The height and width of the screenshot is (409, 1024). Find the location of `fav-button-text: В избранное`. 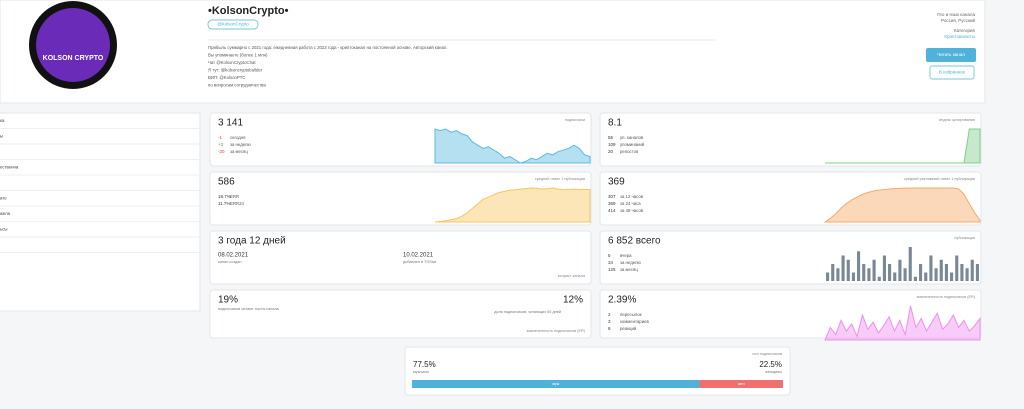

fav-button-text: В избранное is located at coordinates (952, 72).